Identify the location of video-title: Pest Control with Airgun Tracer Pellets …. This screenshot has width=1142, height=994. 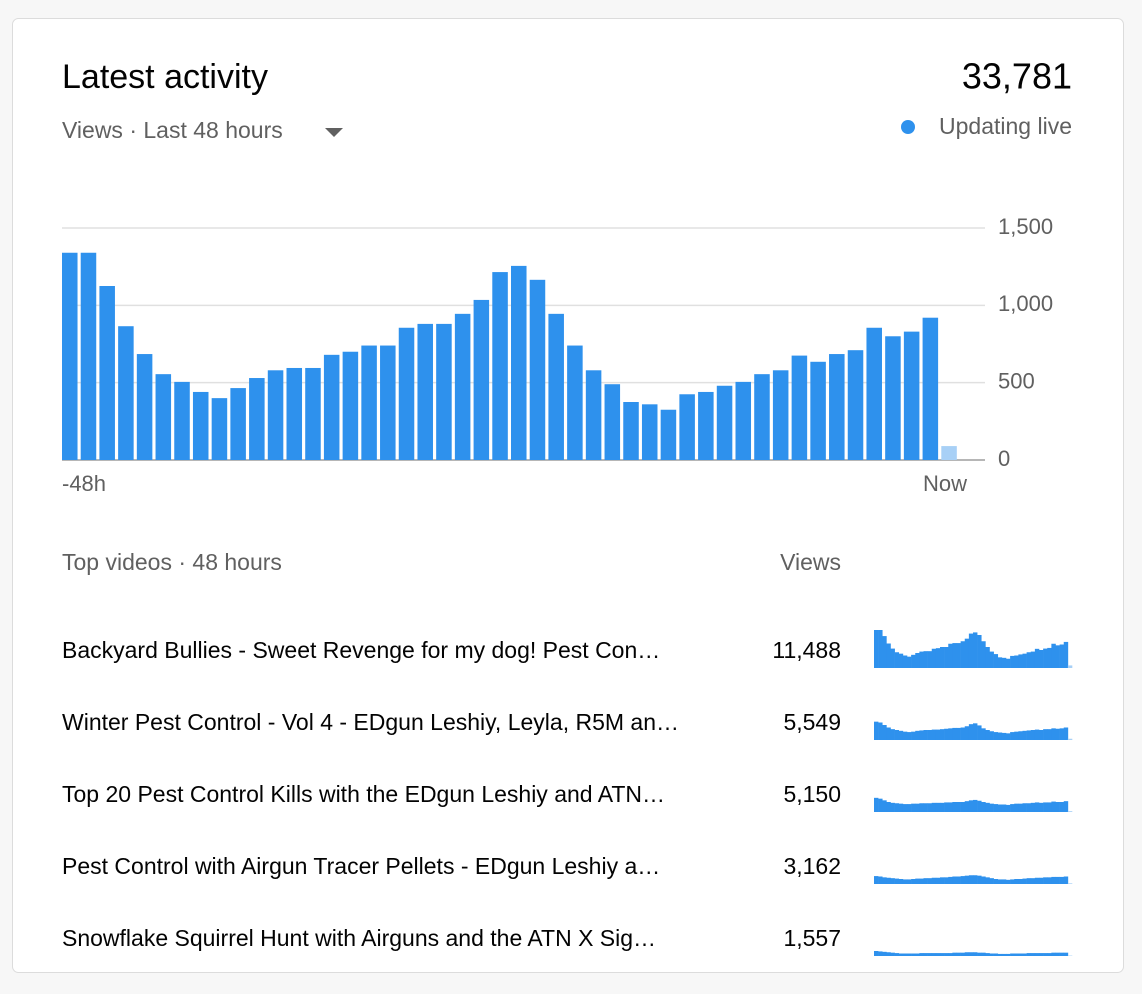
(361, 866).